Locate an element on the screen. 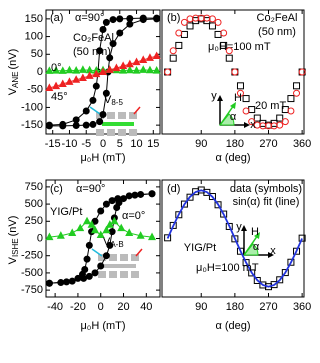  x-tick-label: 180 is located at coordinates (235, 307).